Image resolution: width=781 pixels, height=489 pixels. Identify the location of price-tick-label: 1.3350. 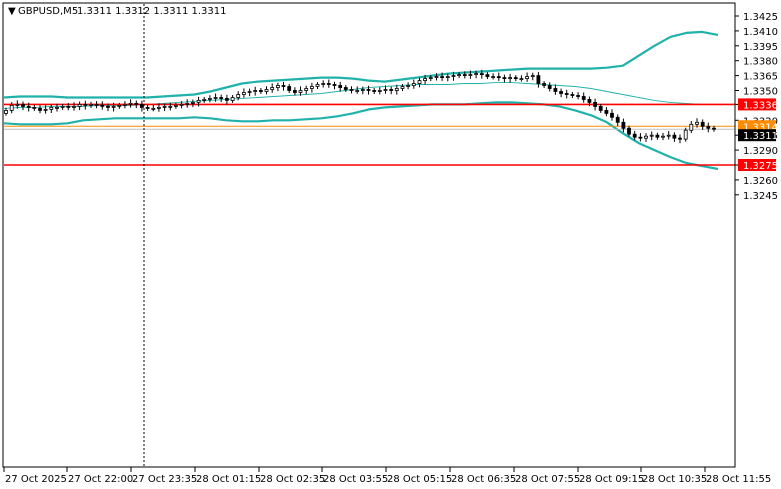
(760, 92).